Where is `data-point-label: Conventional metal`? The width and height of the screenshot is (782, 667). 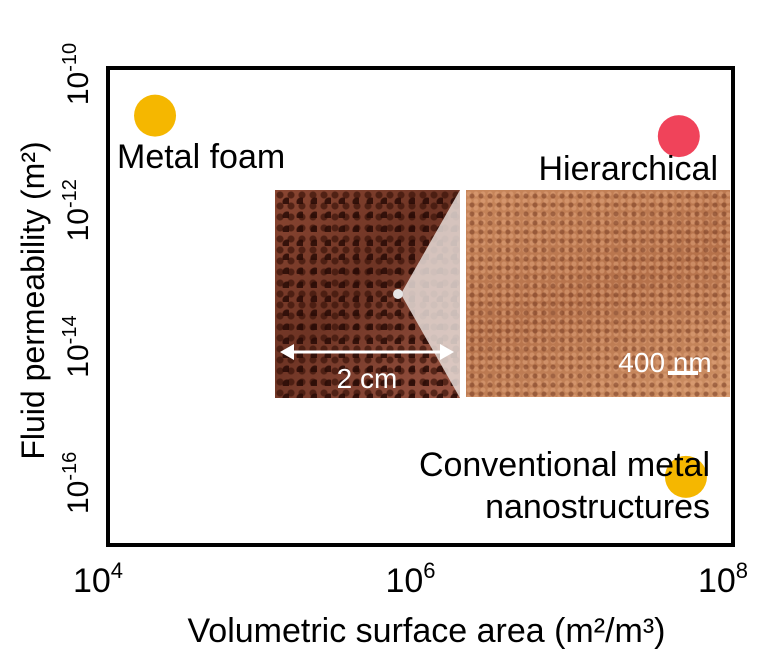 data-point-label: Conventional metal is located at coordinates (564, 465).